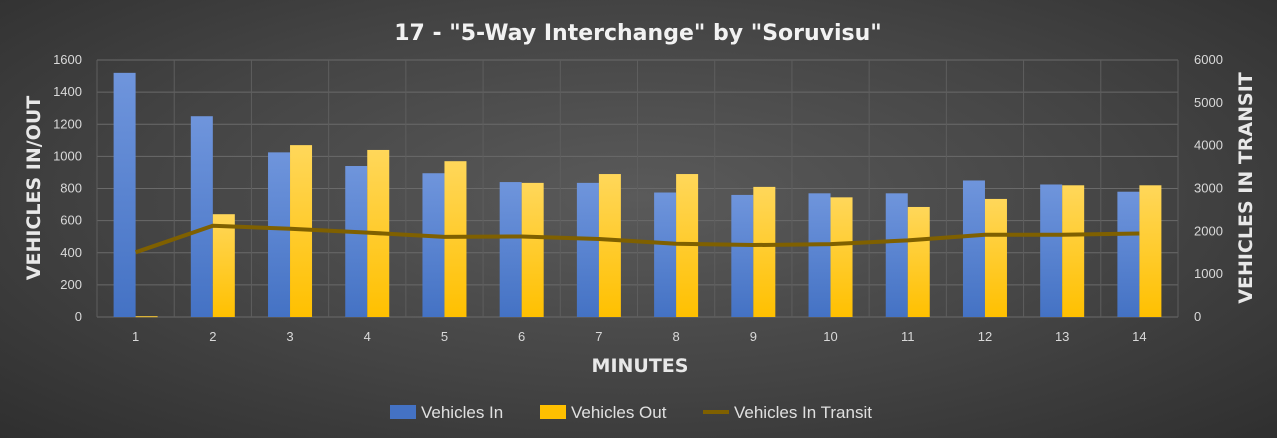  What do you see at coordinates (67, 59) in the screenshot?
I see `y-tick-label: 1600` at bounding box center [67, 59].